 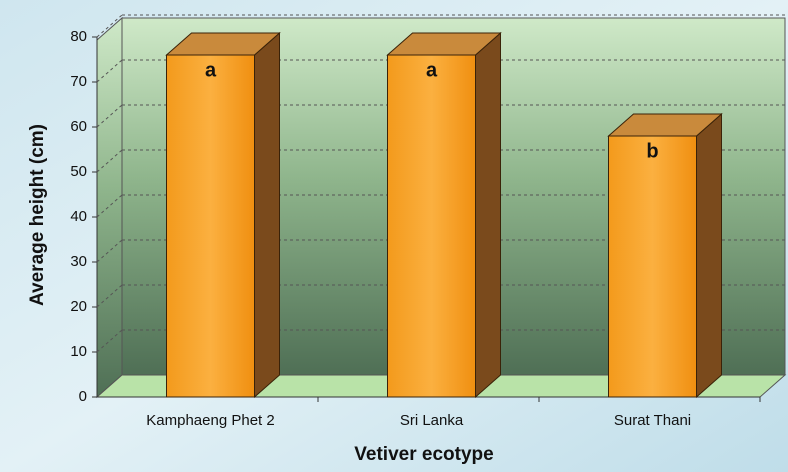 What do you see at coordinates (210, 420) in the screenshot?
I see `x-tick-label: Kamphaeng Phet 2` at bounding box center [210, 420].